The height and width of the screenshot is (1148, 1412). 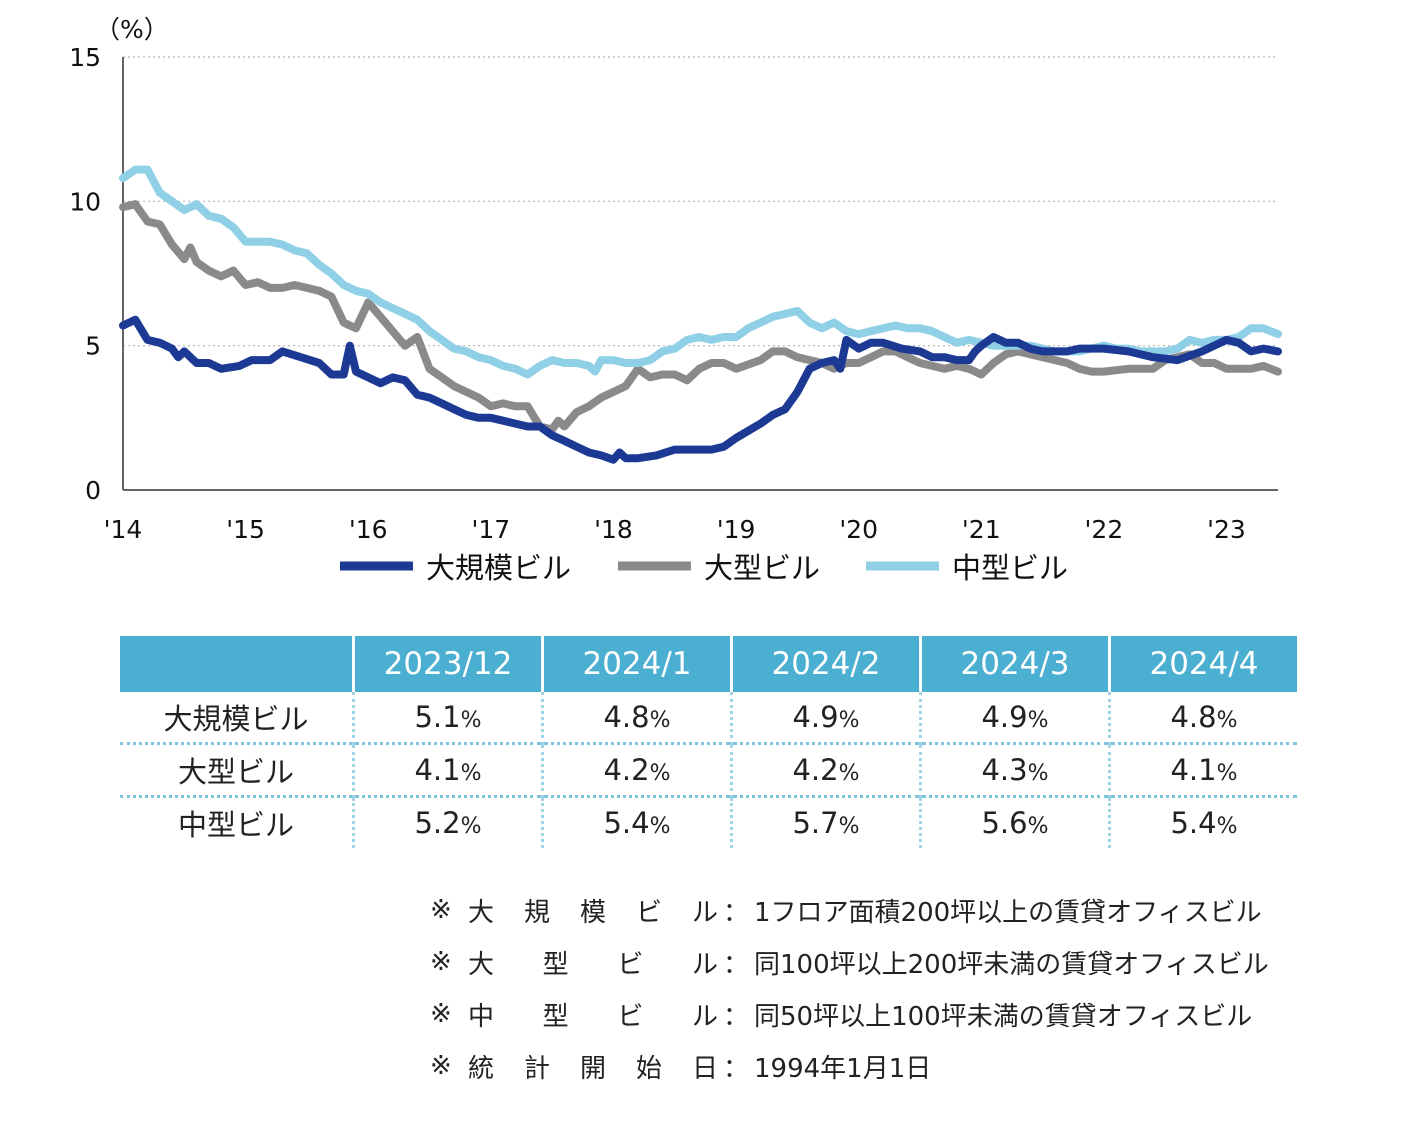 I want to click on table-header-row: 2023/12 2024/1 2024/2 2024/3 2024/4, so click(x=708, y=664).